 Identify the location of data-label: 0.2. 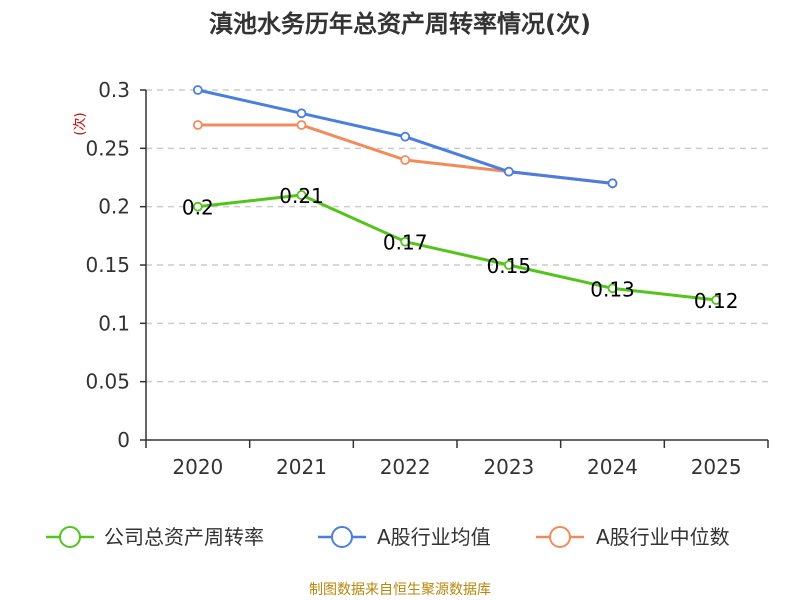
(198, 208).